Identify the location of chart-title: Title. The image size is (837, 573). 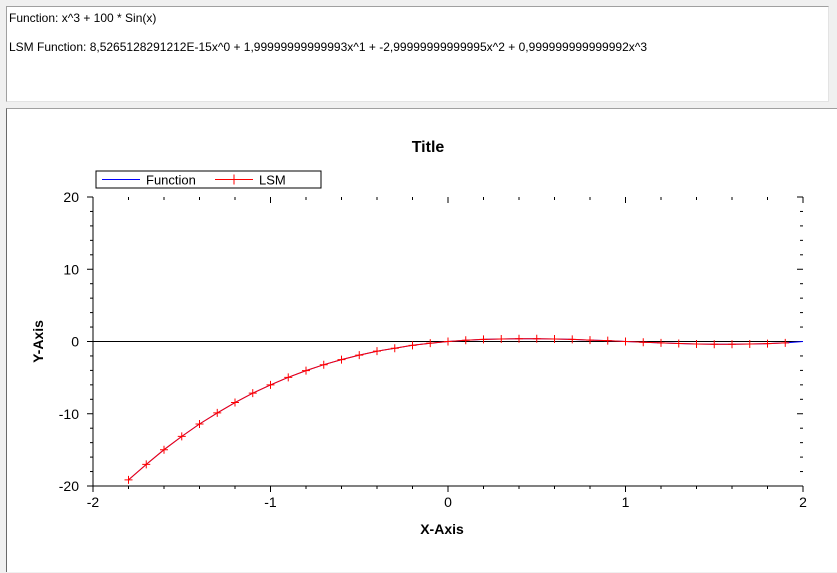
(428, 147).